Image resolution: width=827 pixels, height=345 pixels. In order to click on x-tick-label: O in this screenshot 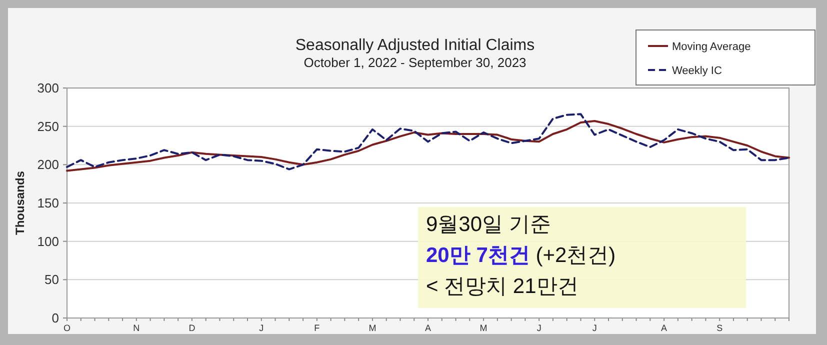, I will do `click(67, 328)`.